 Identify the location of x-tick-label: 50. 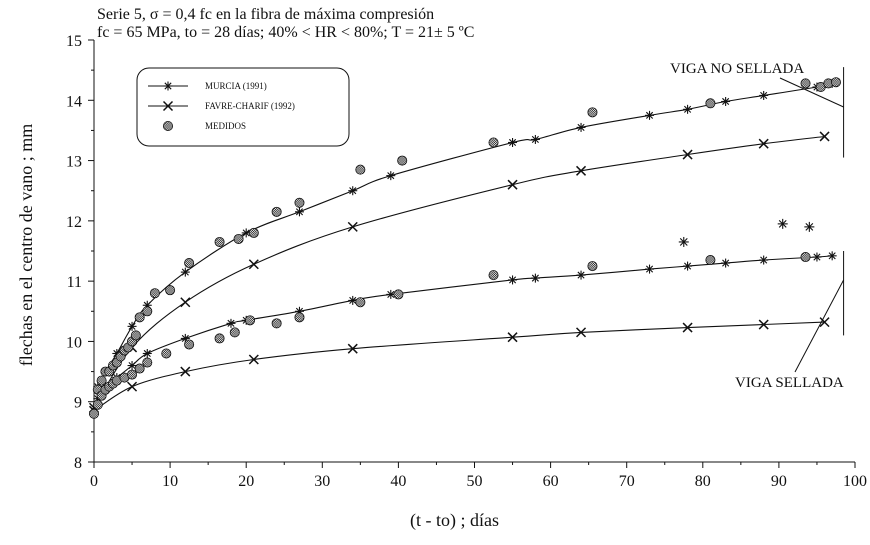
(475, 481).